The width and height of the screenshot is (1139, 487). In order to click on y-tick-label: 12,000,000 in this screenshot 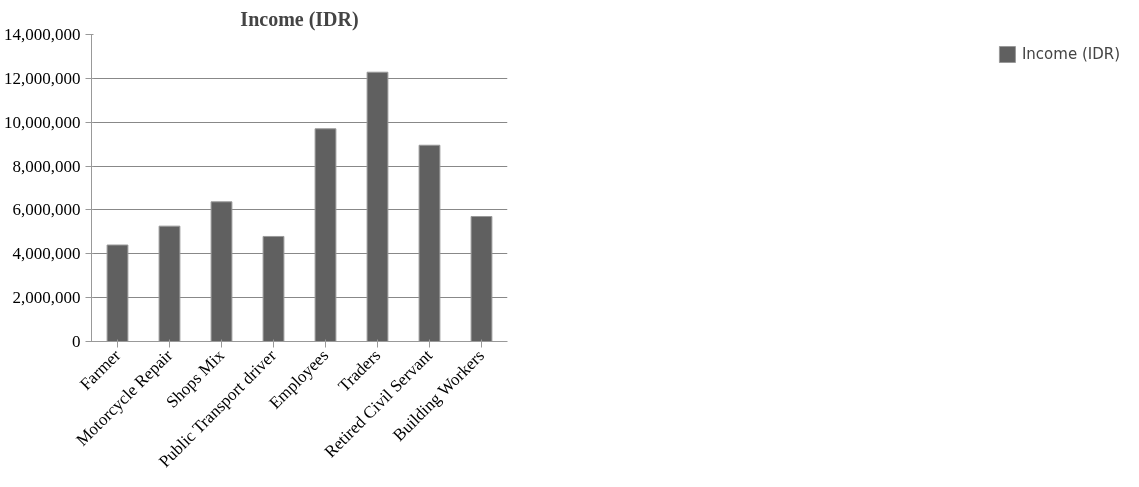, I will do `click(42, 78)`.